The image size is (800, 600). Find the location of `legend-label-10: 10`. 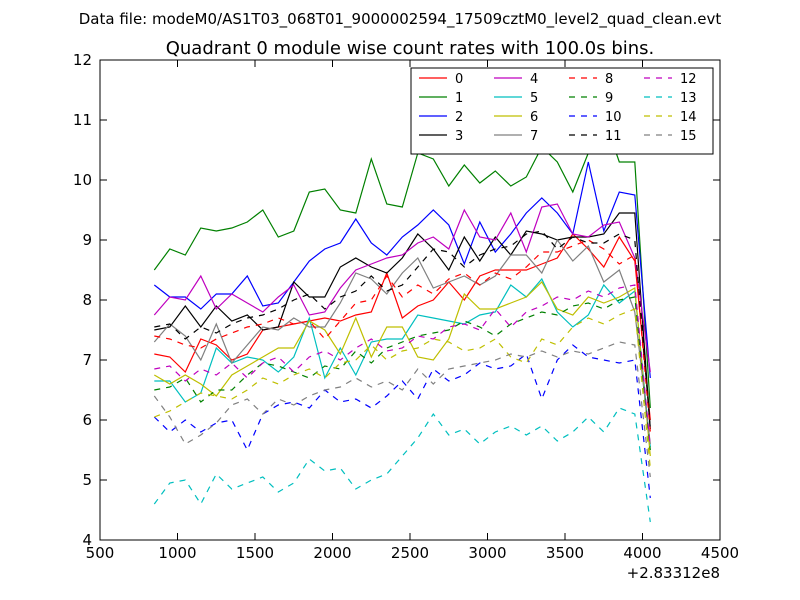

legend-label-10: 10 is located at coordinates (613, 117).